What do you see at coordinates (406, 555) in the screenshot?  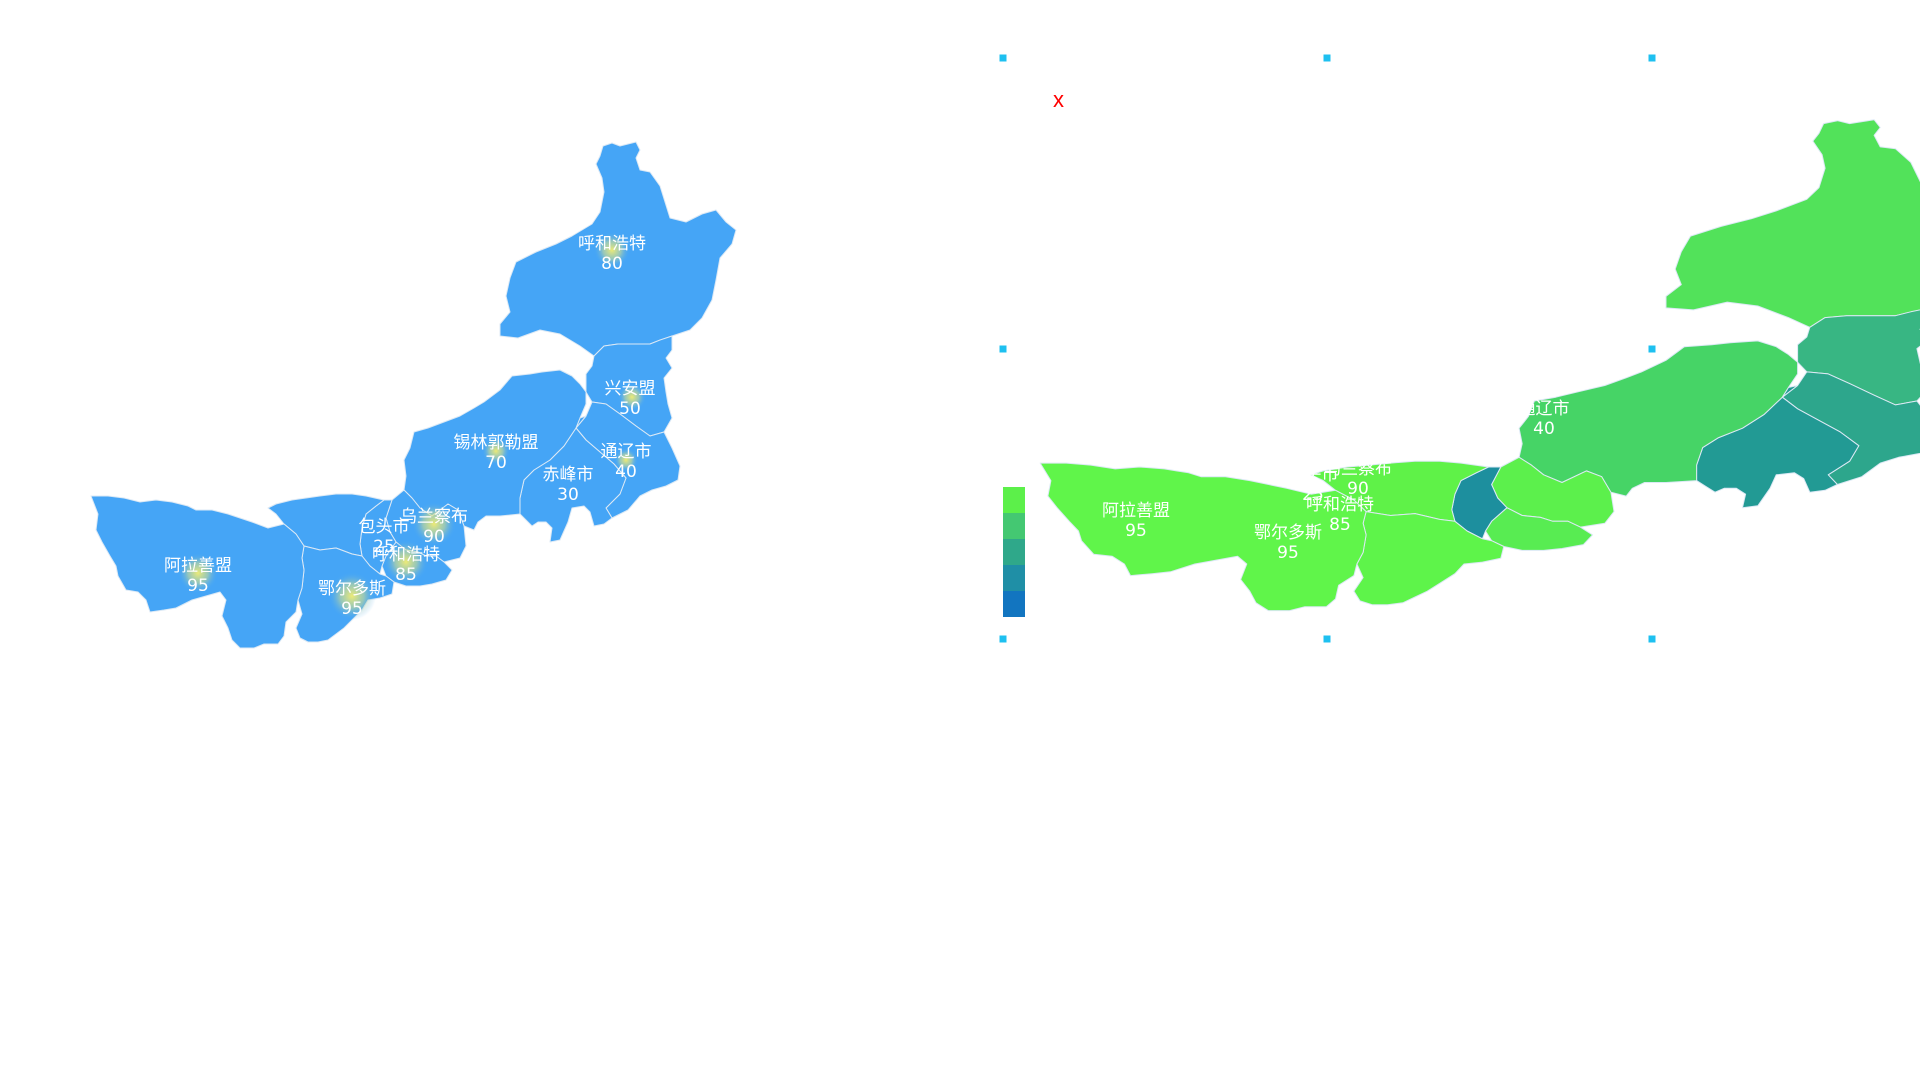 I see `left-label-name-hohhot: 呼和浩特` at bounding box center [406, 555].